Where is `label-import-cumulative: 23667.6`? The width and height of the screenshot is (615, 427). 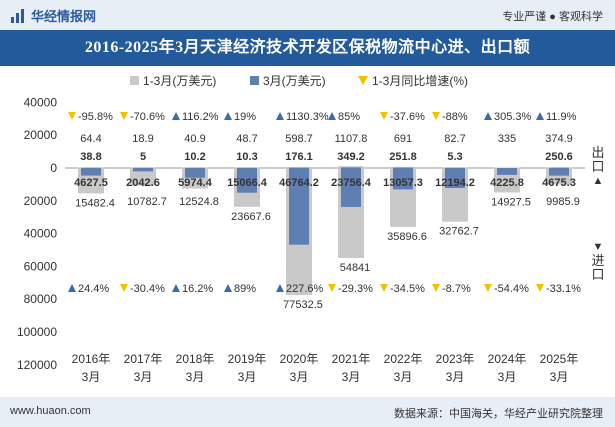
label-import-cumulative: 23667.6 is located at coordinates (251, 217).